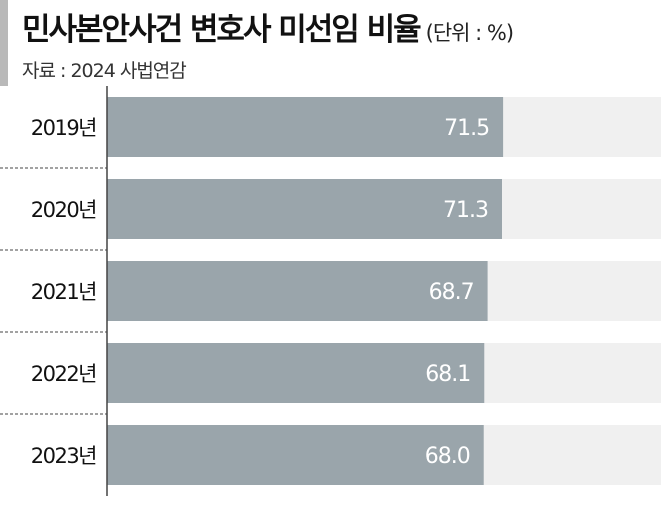 The height and width of the screenshot is (508, 661). What do you see at coordinates (63, 210) in the screenshot?
I see `category-label: 2020년` at bounding box center [63, 210].